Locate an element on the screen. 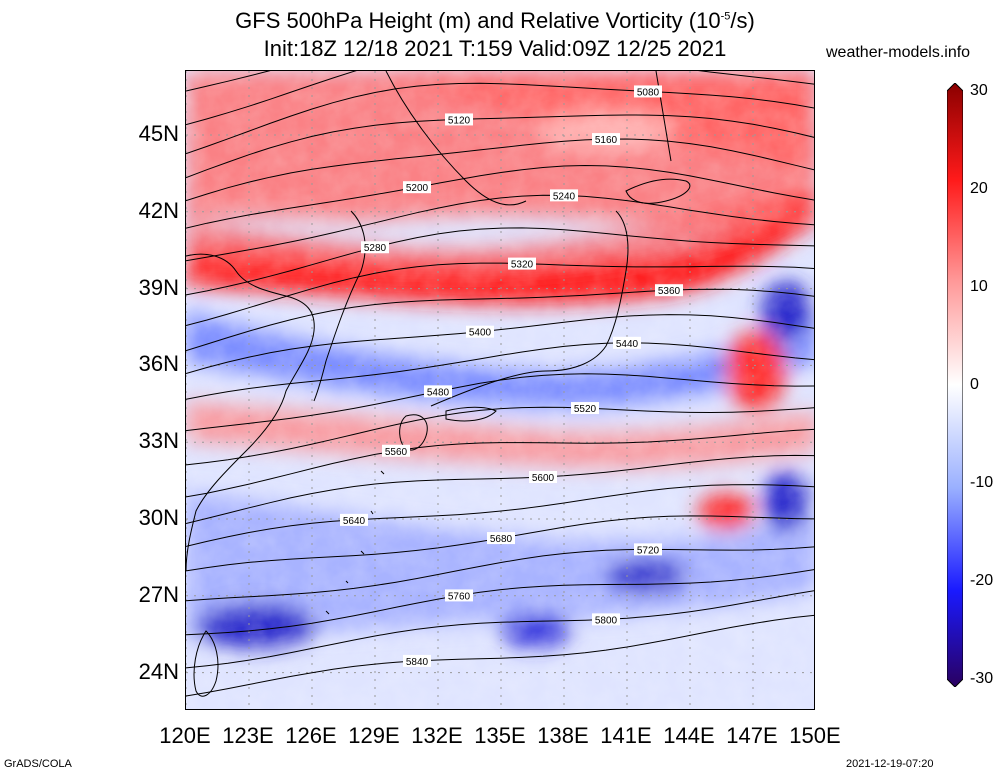  latitude-tick-label: 30N is located at coordinates (158, 517).